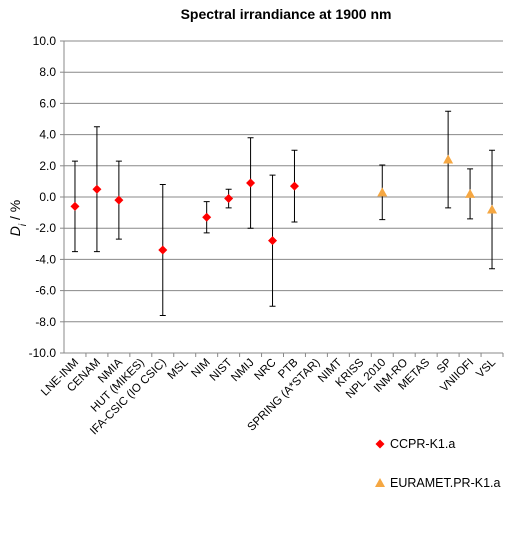 Image resolution: width=526 pixels, height=536 pixels. What do you see at coordinates (47, 166) in the screenshot?
I see `y-tick-label: 2.0` at bounding box center [47, 166].